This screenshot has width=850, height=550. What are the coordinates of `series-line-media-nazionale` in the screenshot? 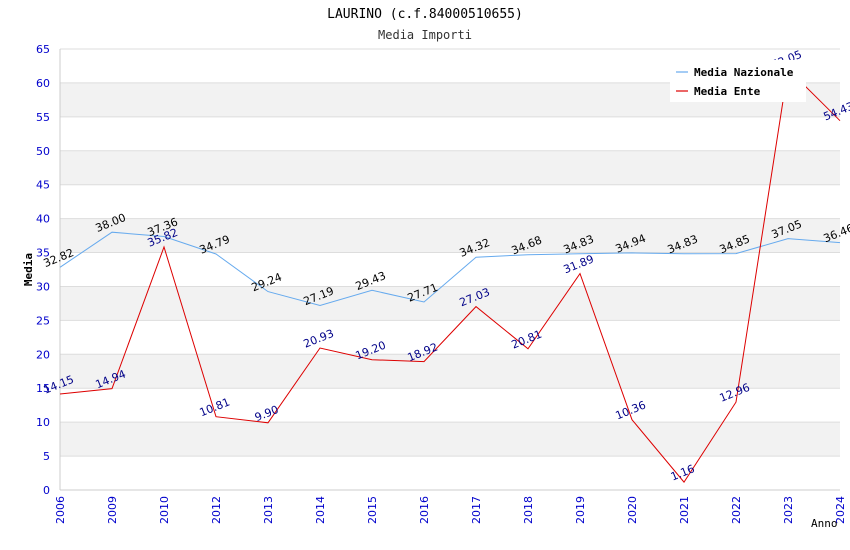 It's located at (450, 269).